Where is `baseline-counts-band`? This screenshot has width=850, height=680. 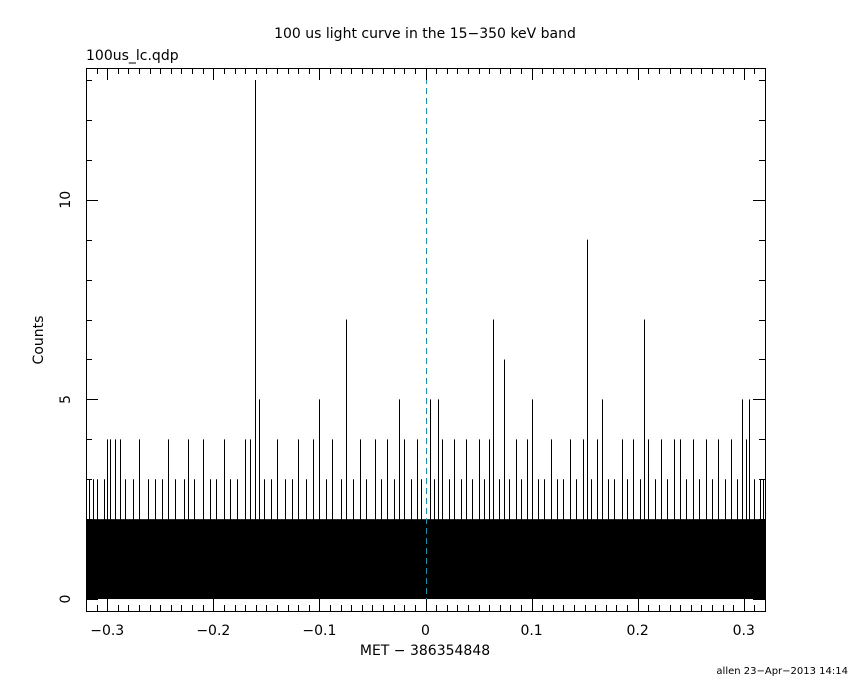
baseline-counts-band is located at coordinates (425, 559).